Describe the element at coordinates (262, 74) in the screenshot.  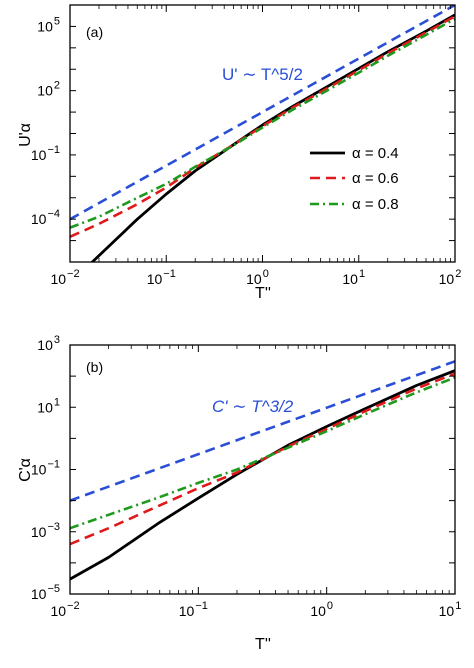
I see `panel-a-annotation: U' ∼ T^5/2` at that location.